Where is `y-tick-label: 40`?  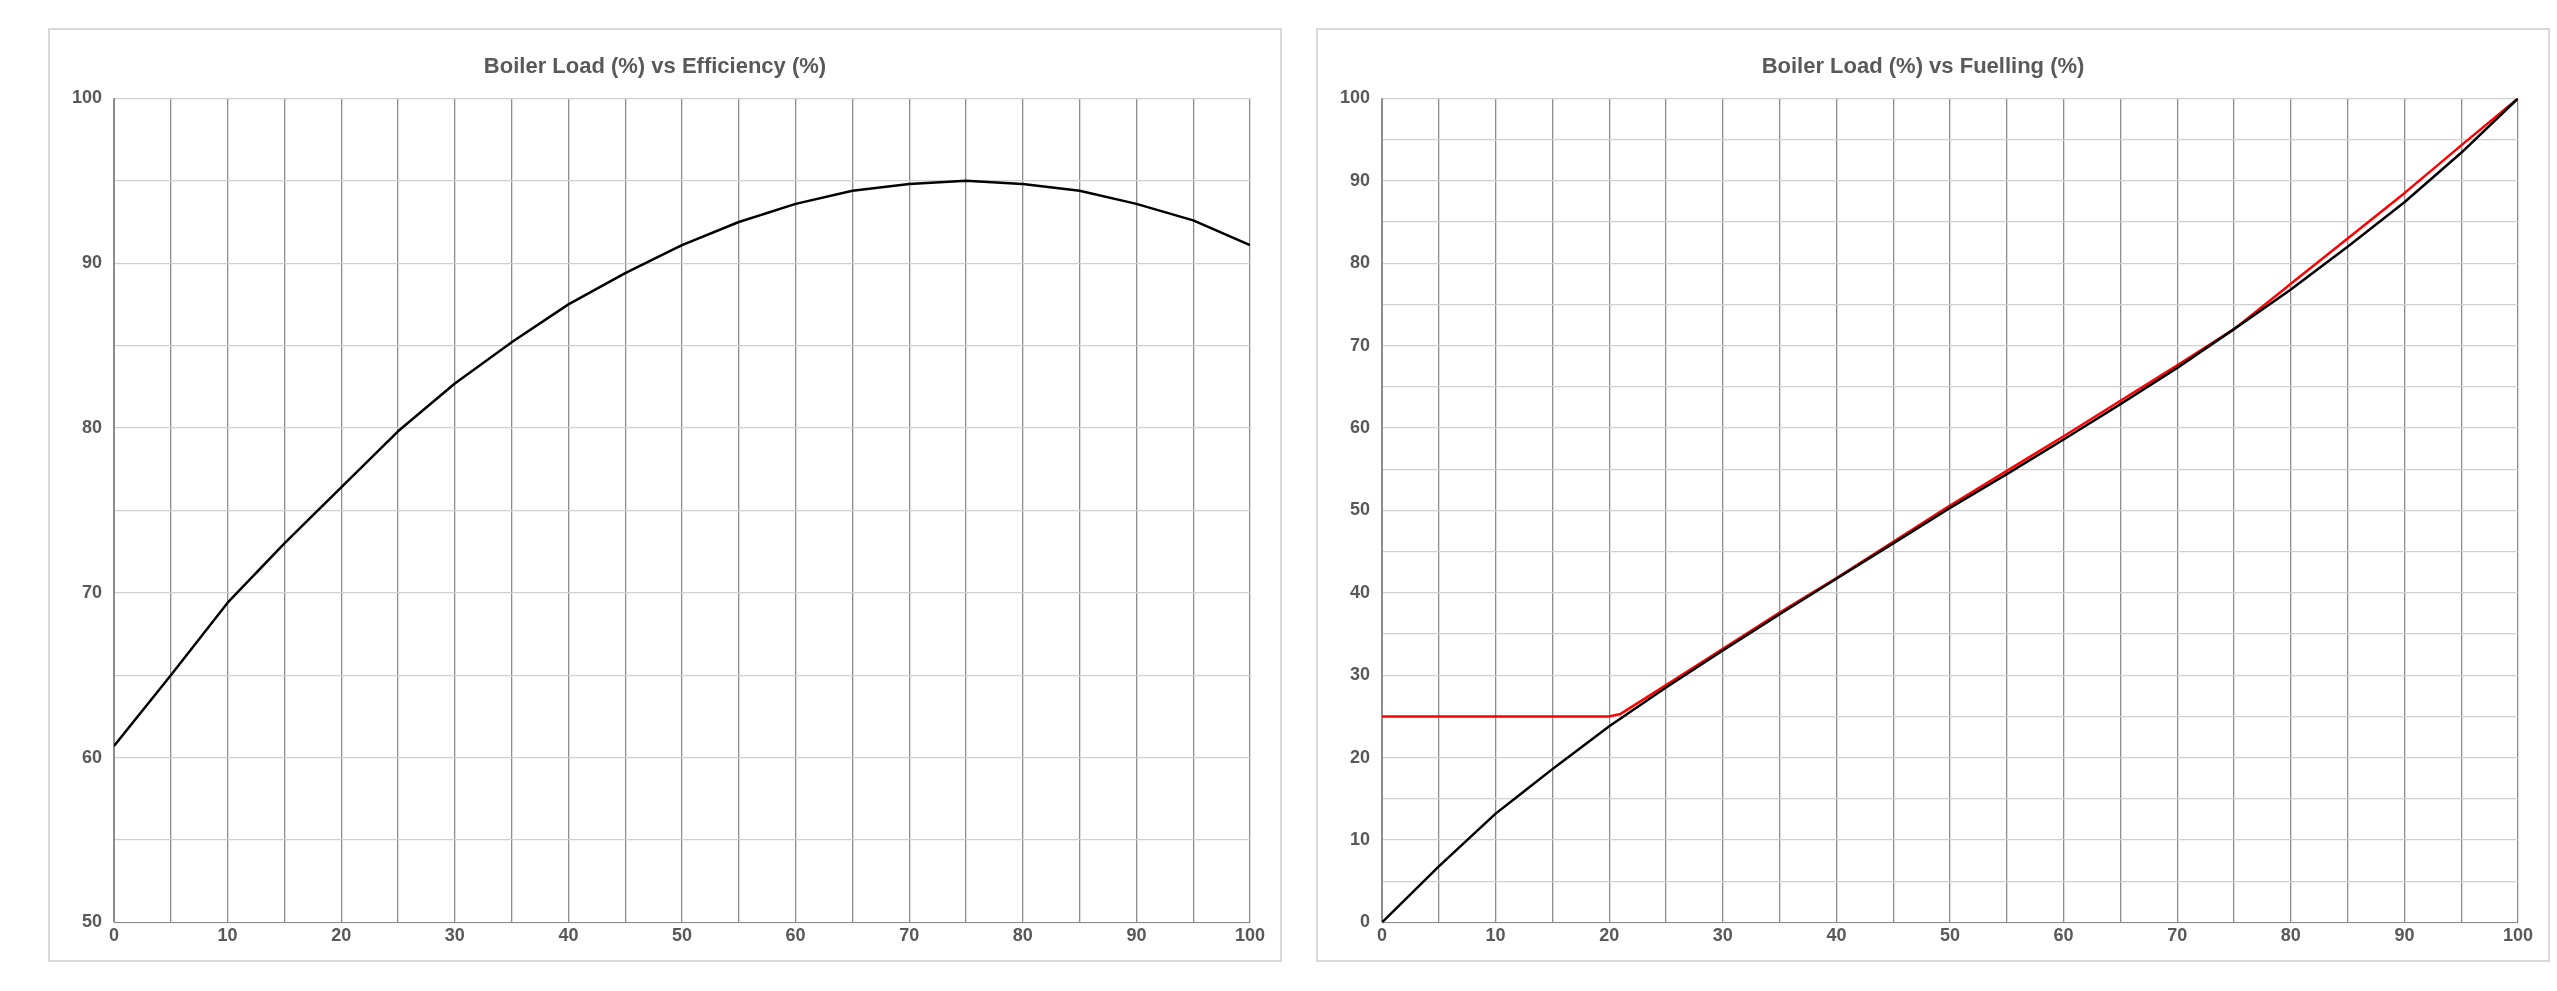
y-tick-label: 40 is located at coordinates (1360, 591).